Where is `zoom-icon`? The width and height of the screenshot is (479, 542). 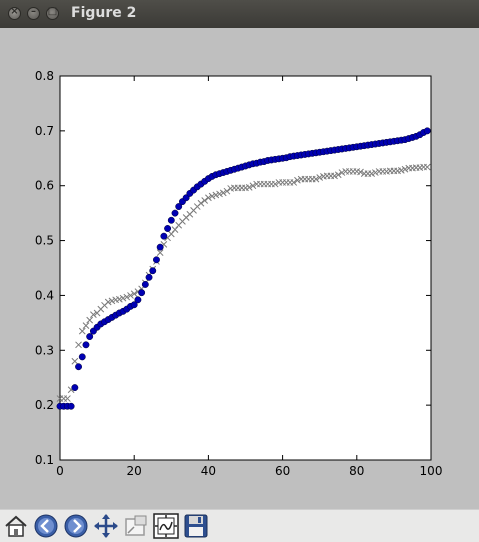 zoom-icon is located at coordinates (136, 525).